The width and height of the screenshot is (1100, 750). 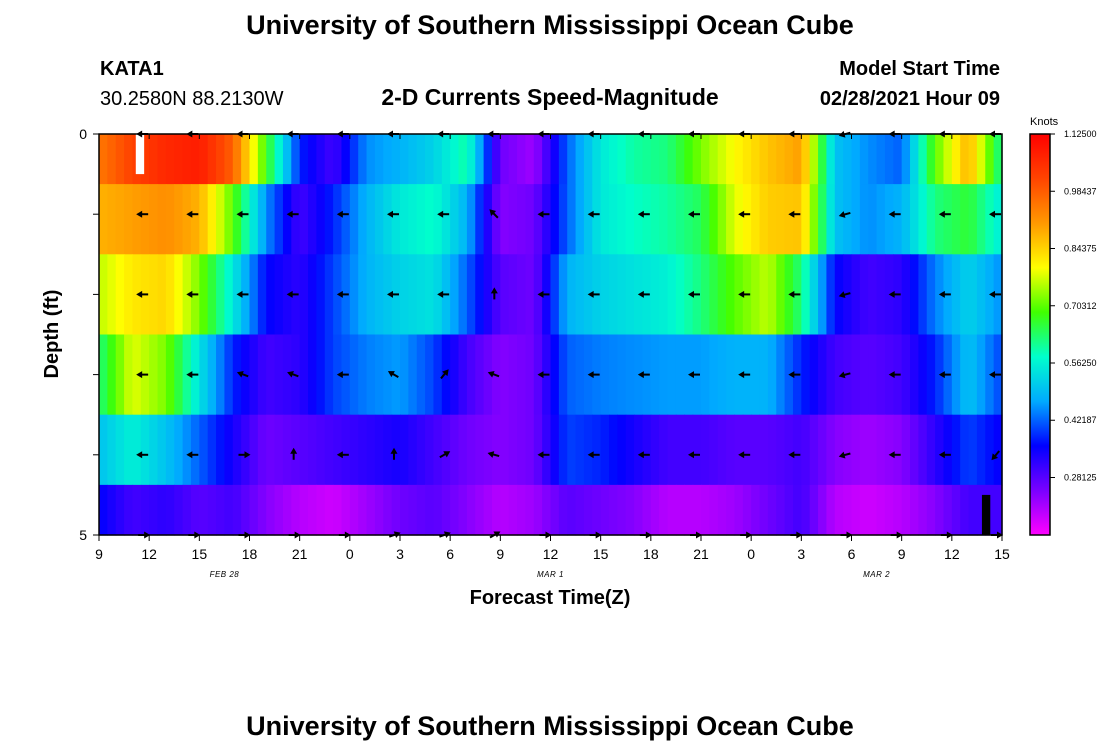 What do you see at coordinates (902, 554) in the screenshot?
I see `x-tick-label: 9` at bounding box center [902, 554].